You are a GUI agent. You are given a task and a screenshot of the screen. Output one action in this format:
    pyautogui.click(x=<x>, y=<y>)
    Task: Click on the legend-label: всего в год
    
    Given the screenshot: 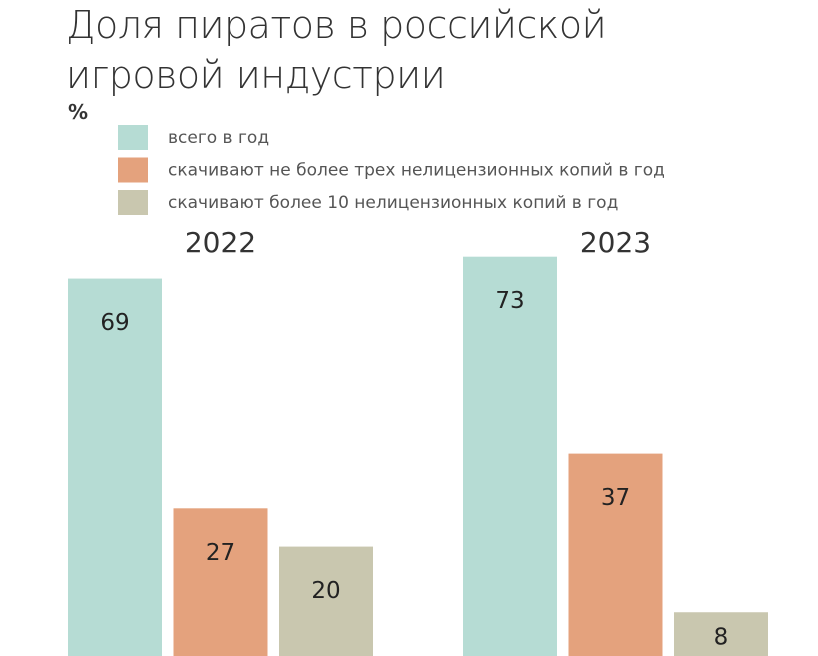 What is the action you would take?
    pyautogui.click(x=218, y=138)
    